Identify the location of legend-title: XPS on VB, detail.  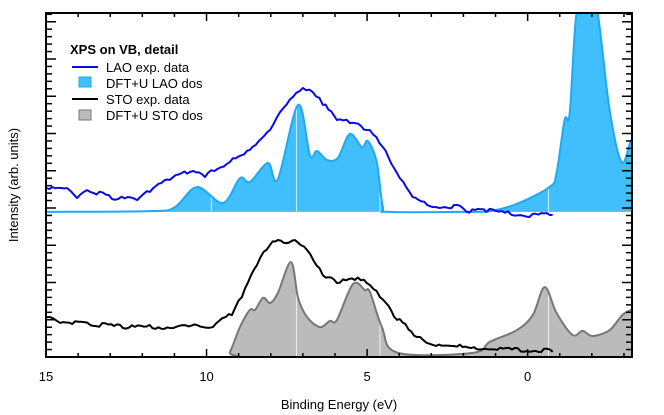
(124, 49).